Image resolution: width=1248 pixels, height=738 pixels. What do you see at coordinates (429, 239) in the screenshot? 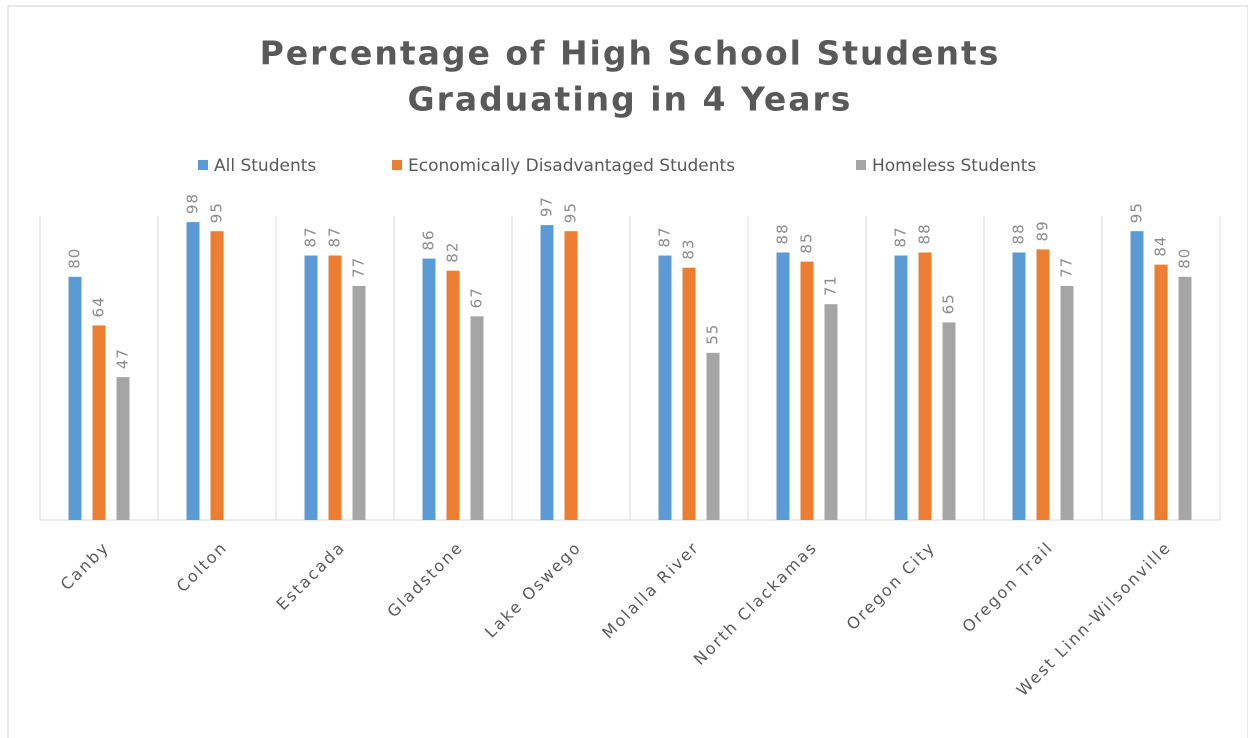
I see `data-label: 86` at bounding box center [429, 239].